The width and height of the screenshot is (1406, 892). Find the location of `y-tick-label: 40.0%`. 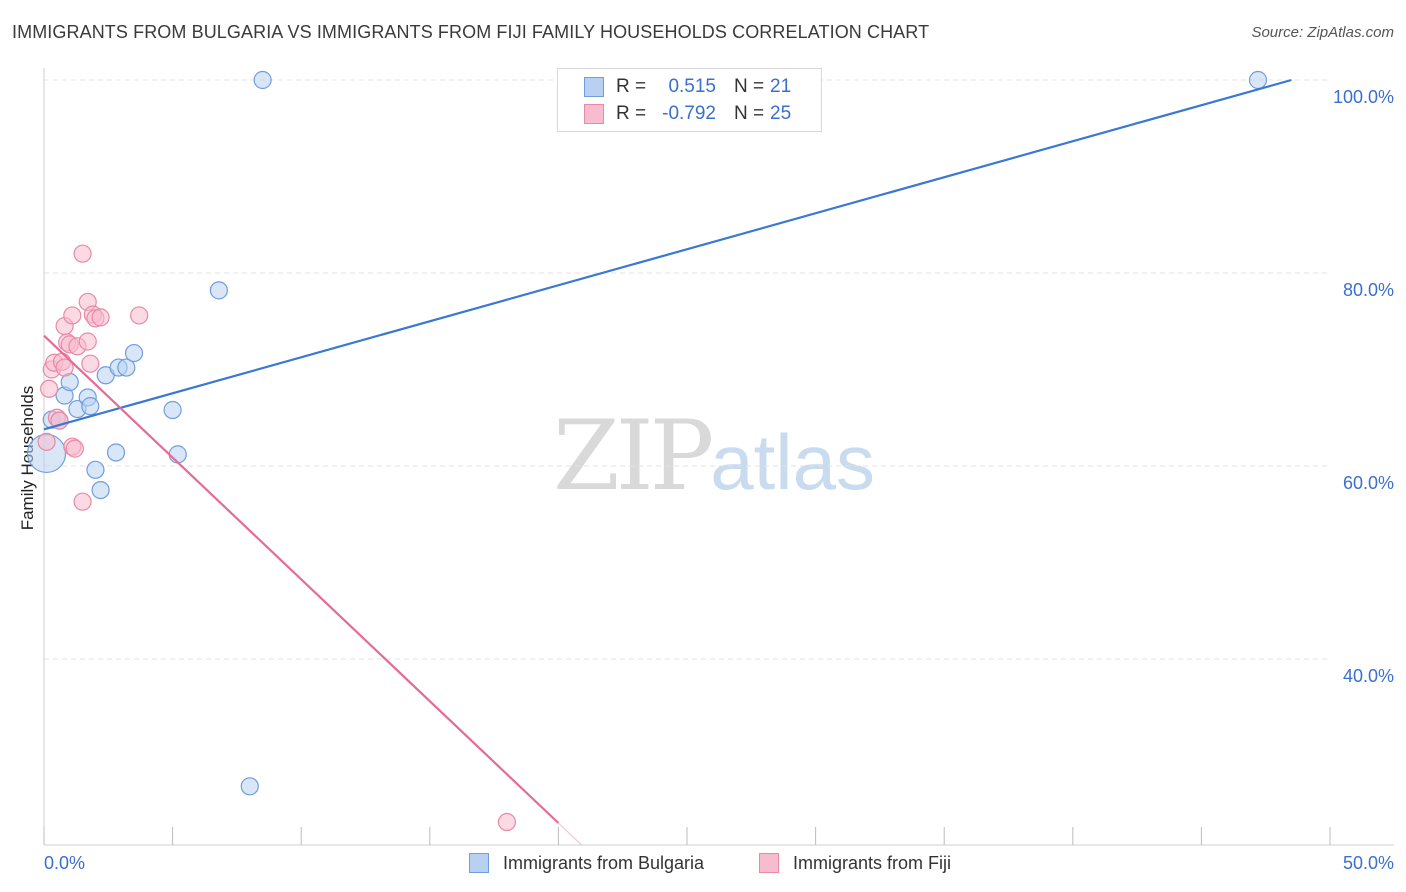

y-tick-label: 40.0% is located at coordinates (1368, 675).